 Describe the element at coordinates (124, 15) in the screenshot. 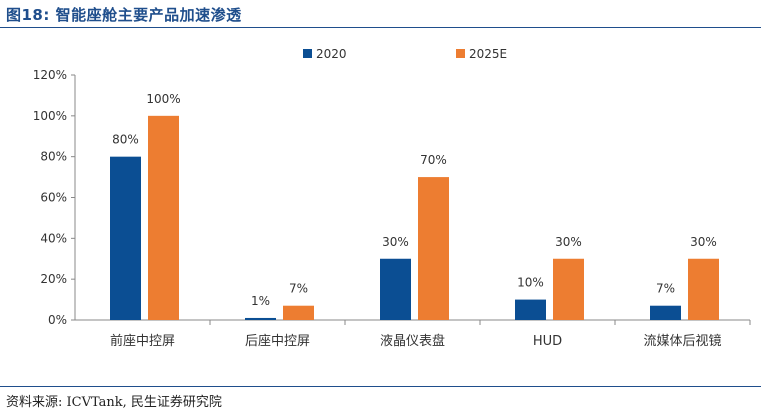

I see `figure-title: 图18: 智能座舱主要产品加速渗透` at that location.